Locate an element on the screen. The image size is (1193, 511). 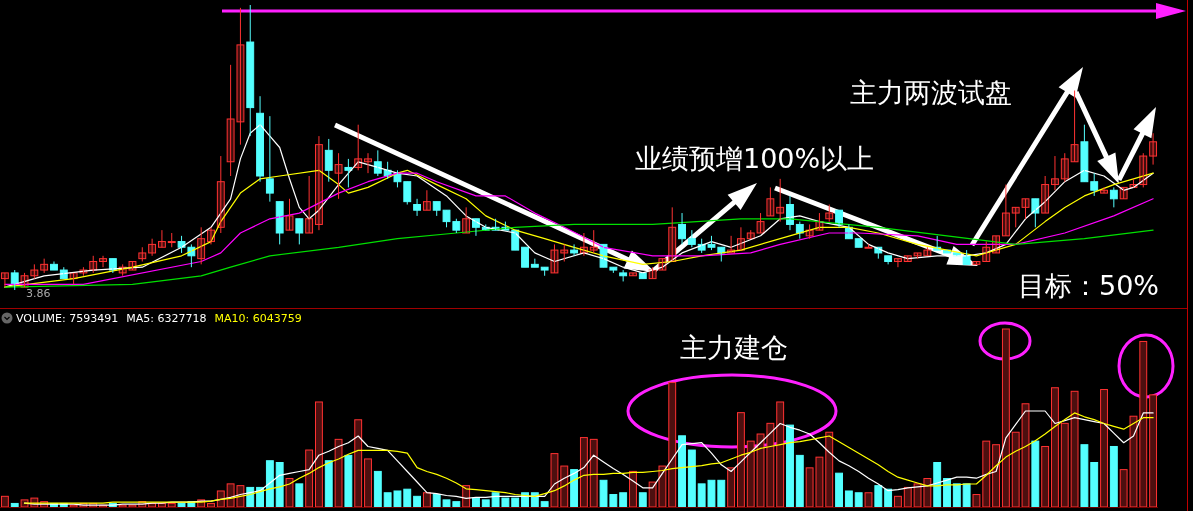
text: MA10: 6043759 is located at coordinates (258, 318).